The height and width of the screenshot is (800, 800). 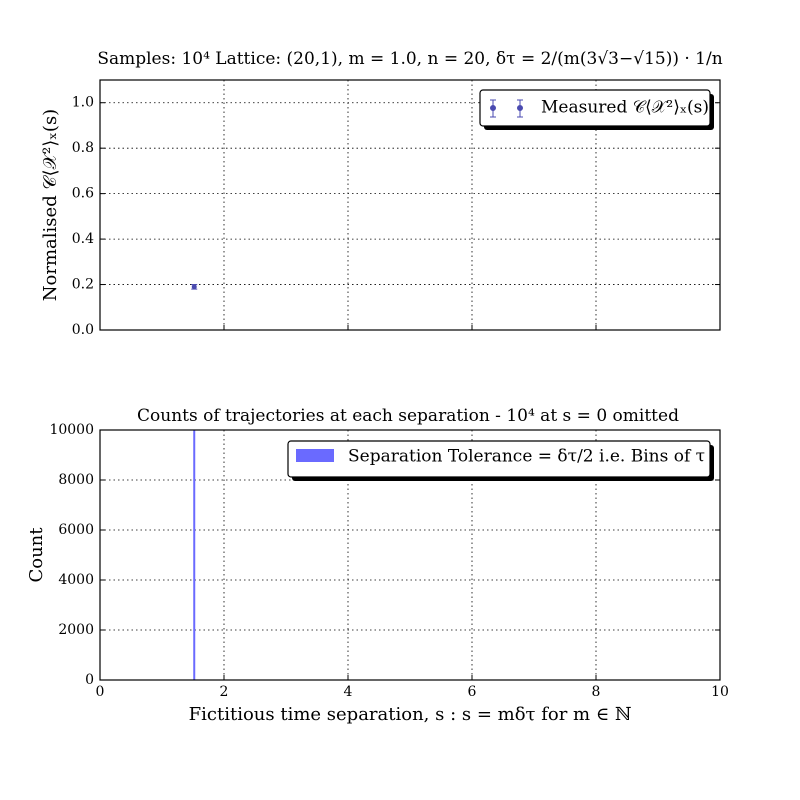 What do you see at coordinates (472, 692) in the screenshot?
I see `bottom-xtick-label-3: 6` at bounding box center [472, 692].